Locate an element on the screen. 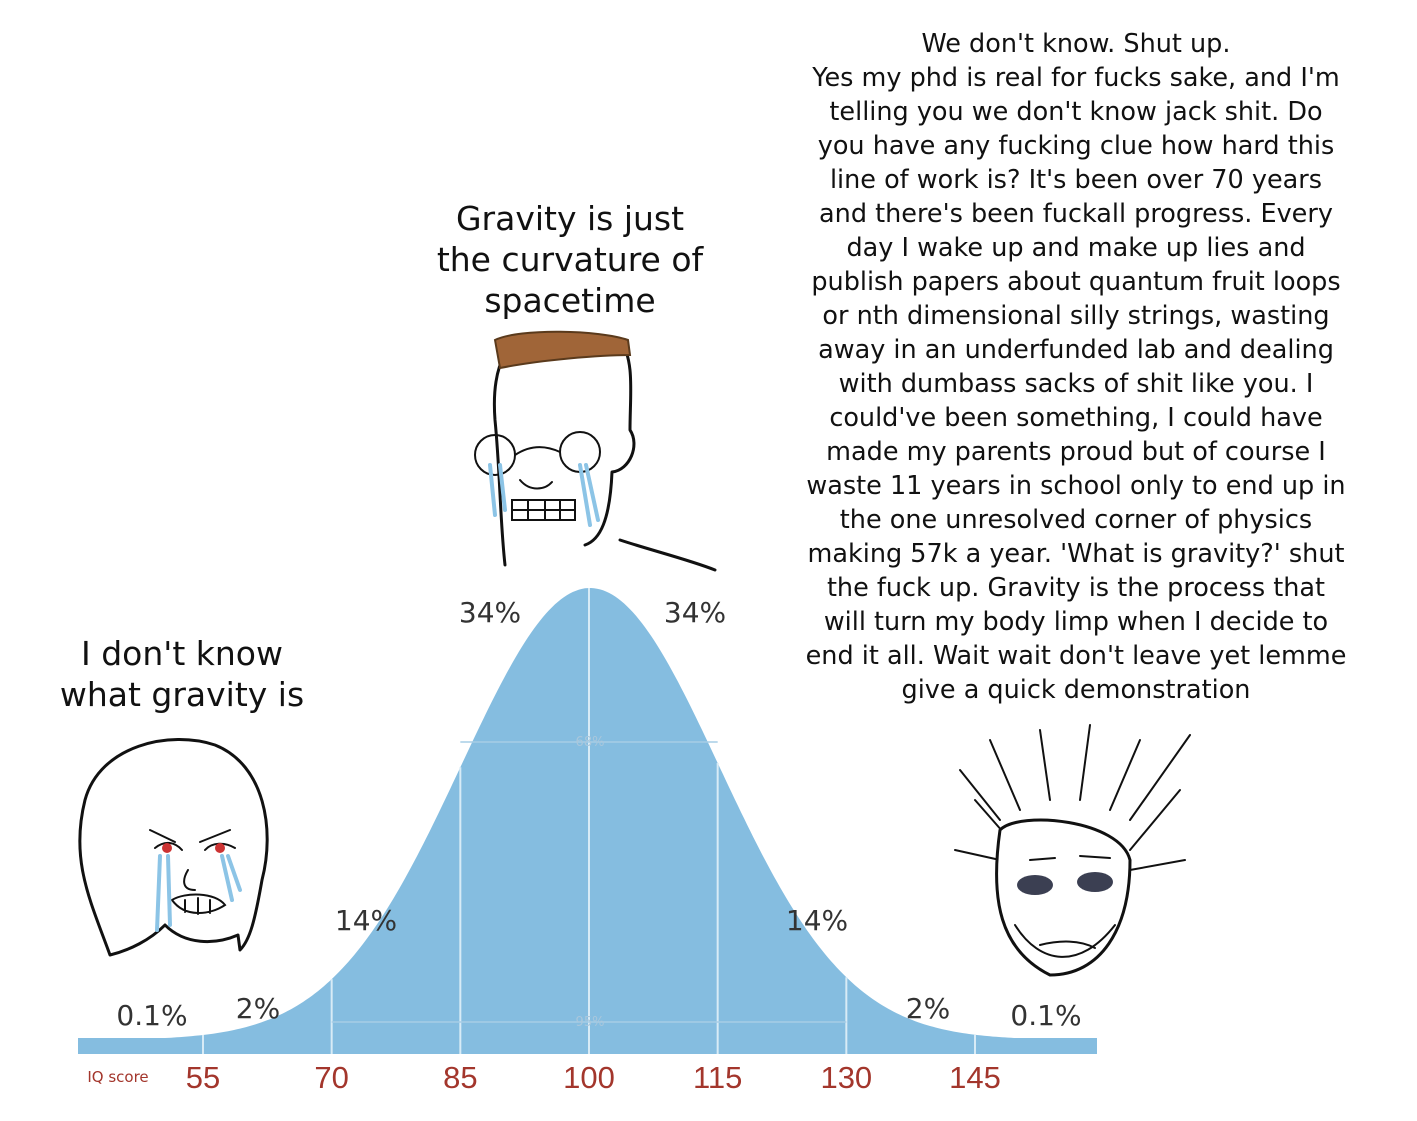 The height and width of the screenshot is (1121, 1417). caption-right: and there's been fuckall progress. Every is located at coordinates (1076, 214).